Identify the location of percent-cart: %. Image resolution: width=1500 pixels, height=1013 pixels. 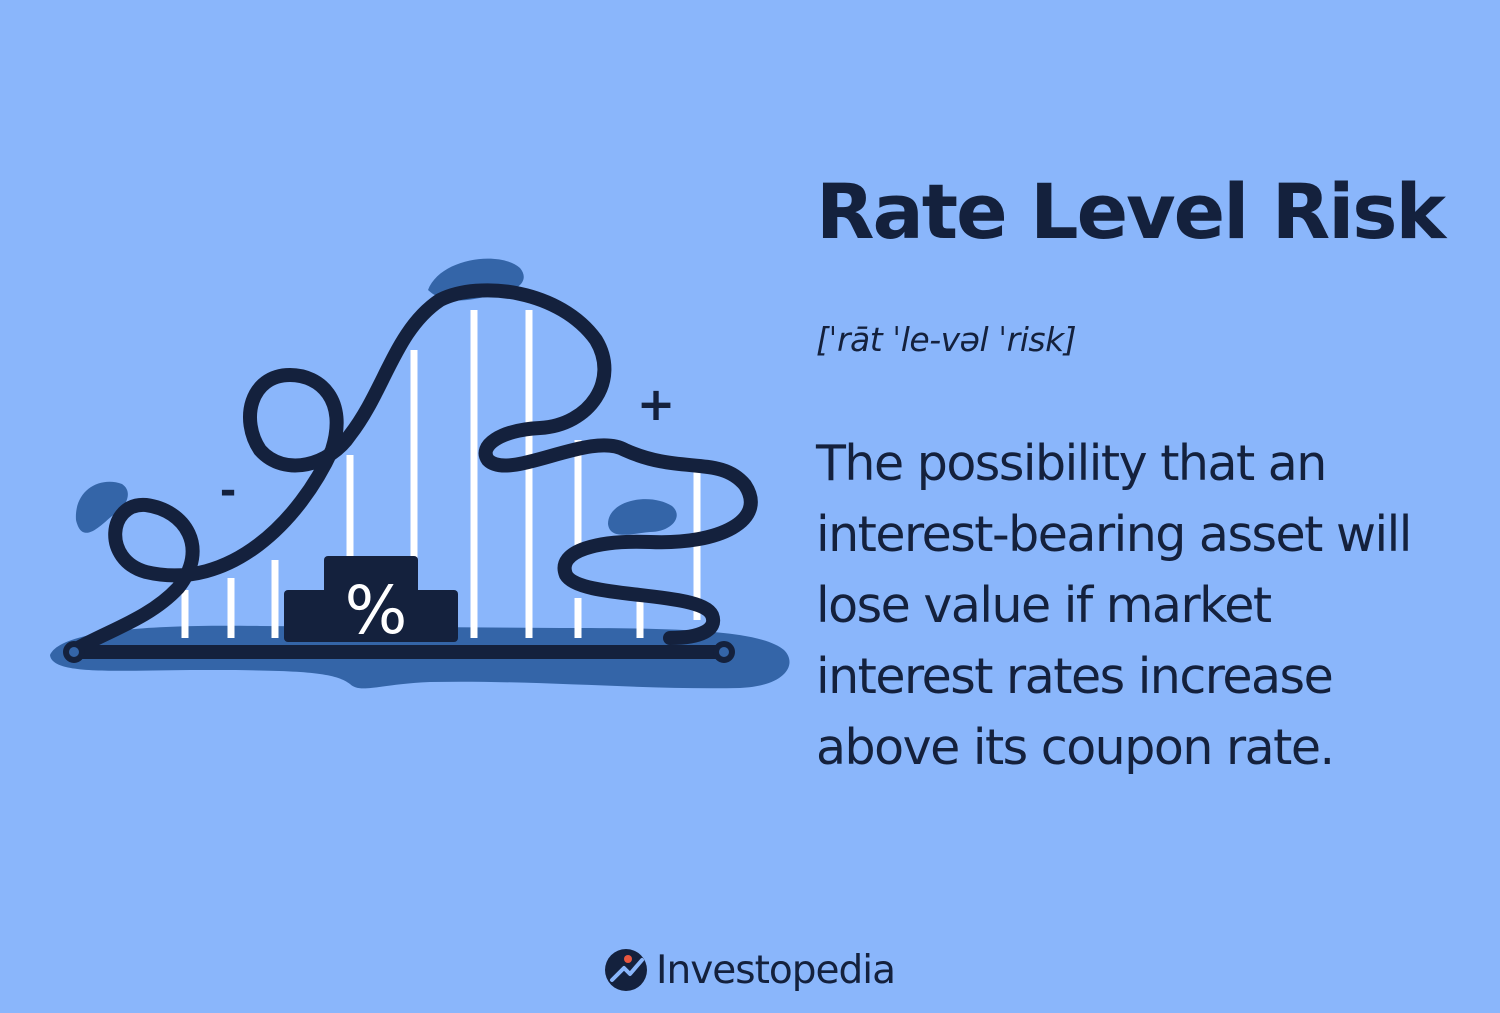
(371, 602).